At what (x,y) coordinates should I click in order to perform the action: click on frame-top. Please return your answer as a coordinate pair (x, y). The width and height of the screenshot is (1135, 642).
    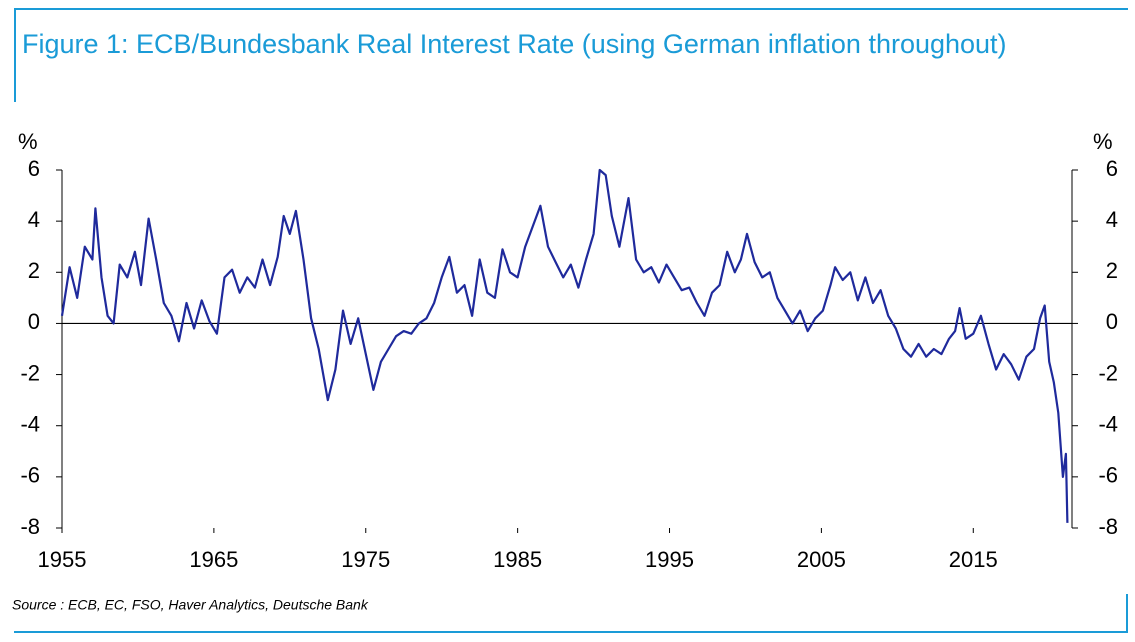
    Looking at the image, I should click on (571, 9).